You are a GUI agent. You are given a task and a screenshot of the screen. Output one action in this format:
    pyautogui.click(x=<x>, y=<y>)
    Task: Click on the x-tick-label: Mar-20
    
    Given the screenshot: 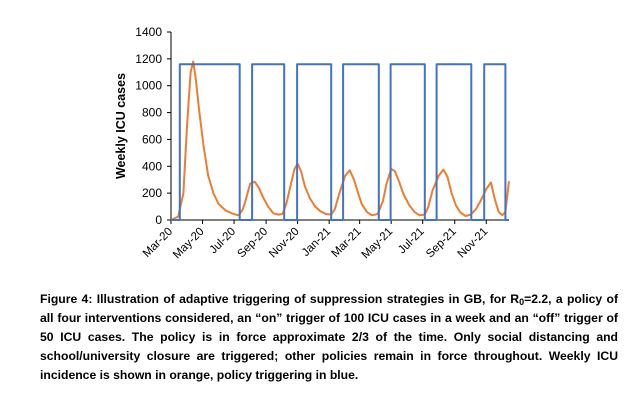 What is the action you would take?
    pyautogui.click(x=158, y=243)
    